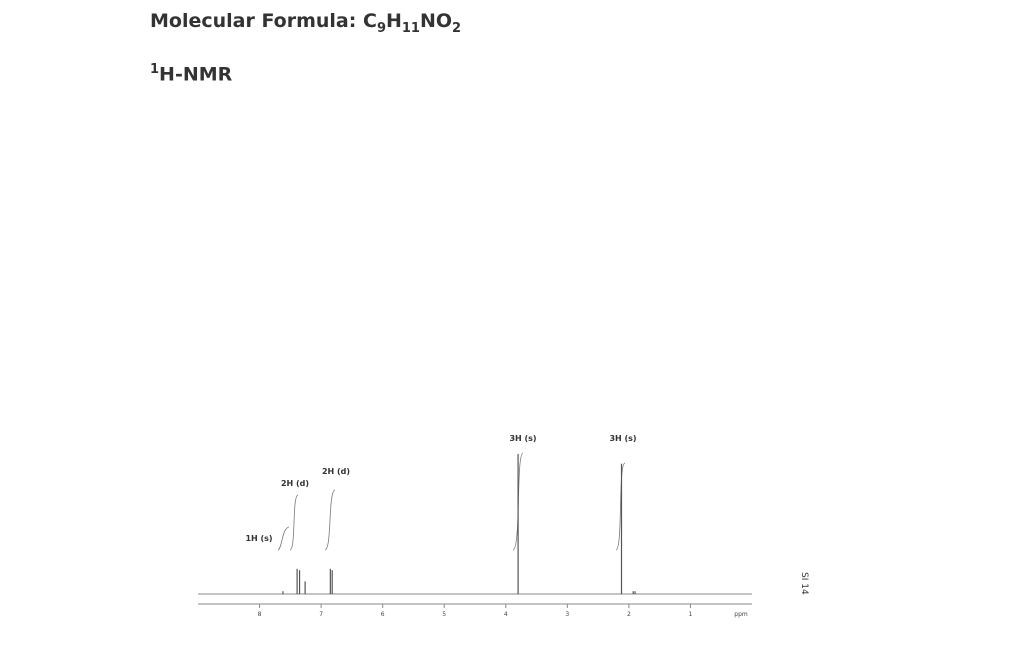  What do you see at coordinates (804, 583) in the screenshot?
I see `side-label: SI 14` at bounding box center [804, 583].